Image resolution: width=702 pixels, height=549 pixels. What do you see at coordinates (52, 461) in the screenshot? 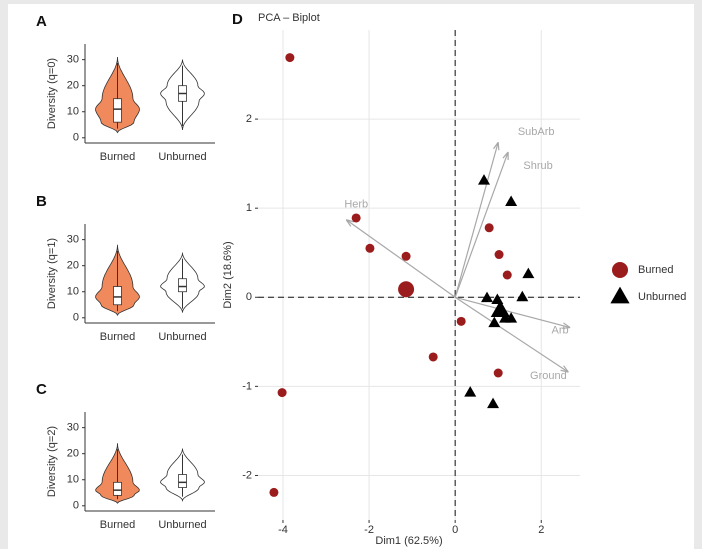
I see `y-axis-label: Diversity (q=2)` at bounding box center [52, 461].